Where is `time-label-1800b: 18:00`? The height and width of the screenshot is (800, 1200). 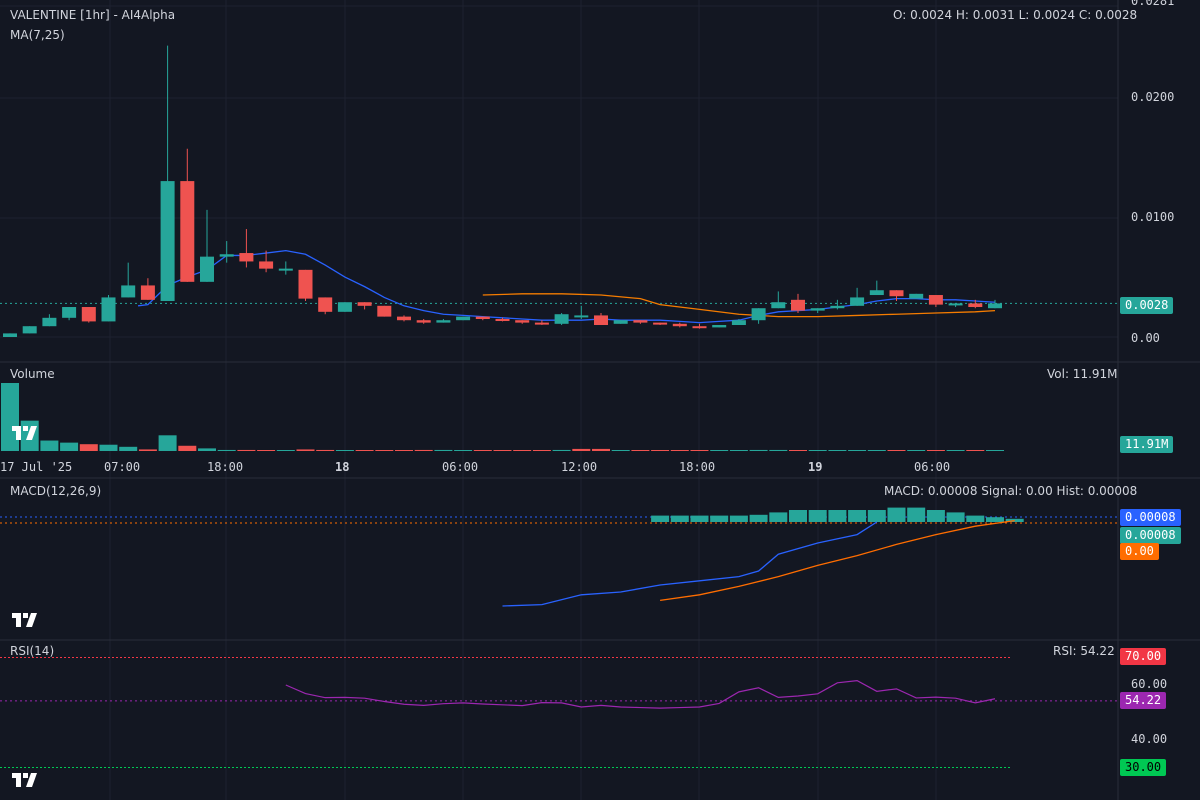
time-label-1800b: 18:00 is located at coordinates (697, 467).